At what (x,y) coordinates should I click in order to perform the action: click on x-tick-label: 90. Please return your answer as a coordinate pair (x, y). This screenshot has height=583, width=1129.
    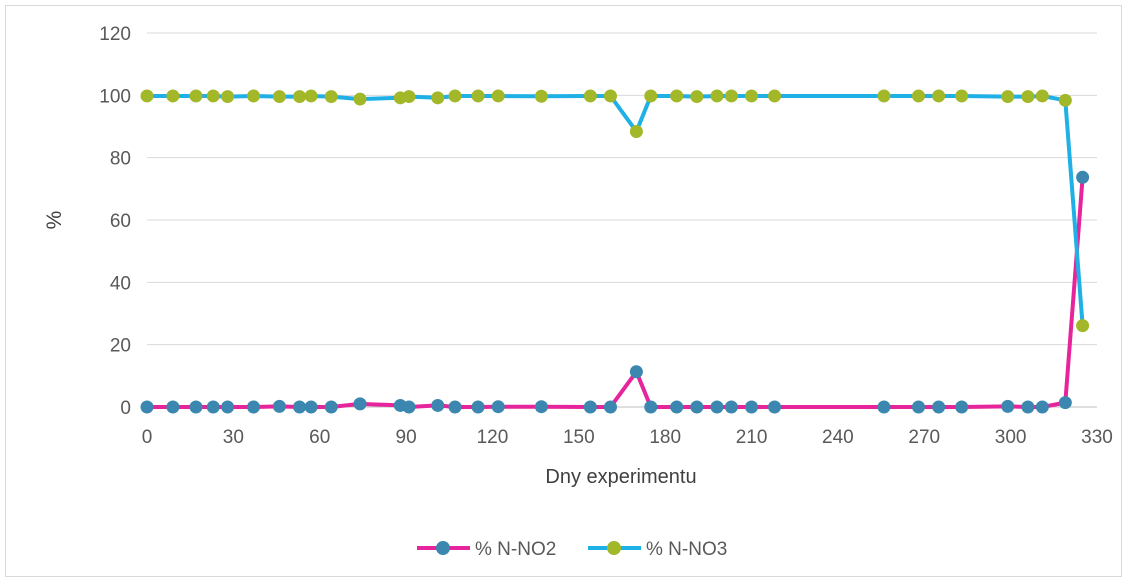
    Looking at the image, I should click on (406, 437).